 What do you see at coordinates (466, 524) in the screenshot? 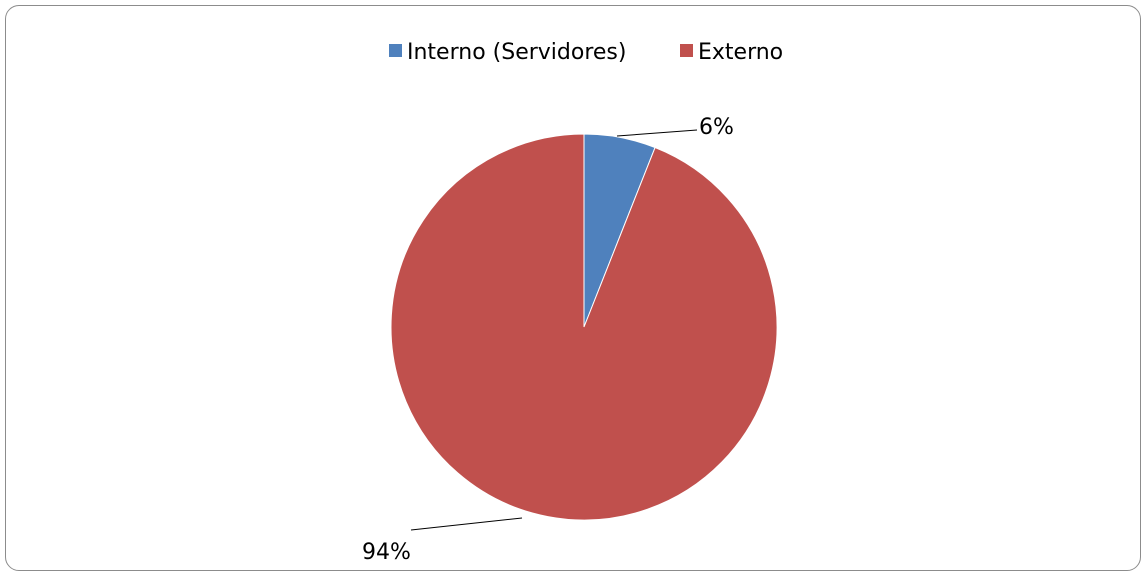
I see `leader-line-externo` at bounding box center [466, 524].